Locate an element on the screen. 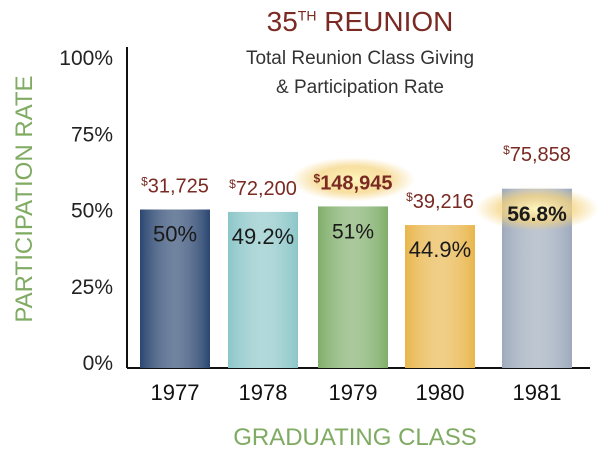 The image size is (600, 462). x-tick-label: 1979 is located at coordinates (353, 392).